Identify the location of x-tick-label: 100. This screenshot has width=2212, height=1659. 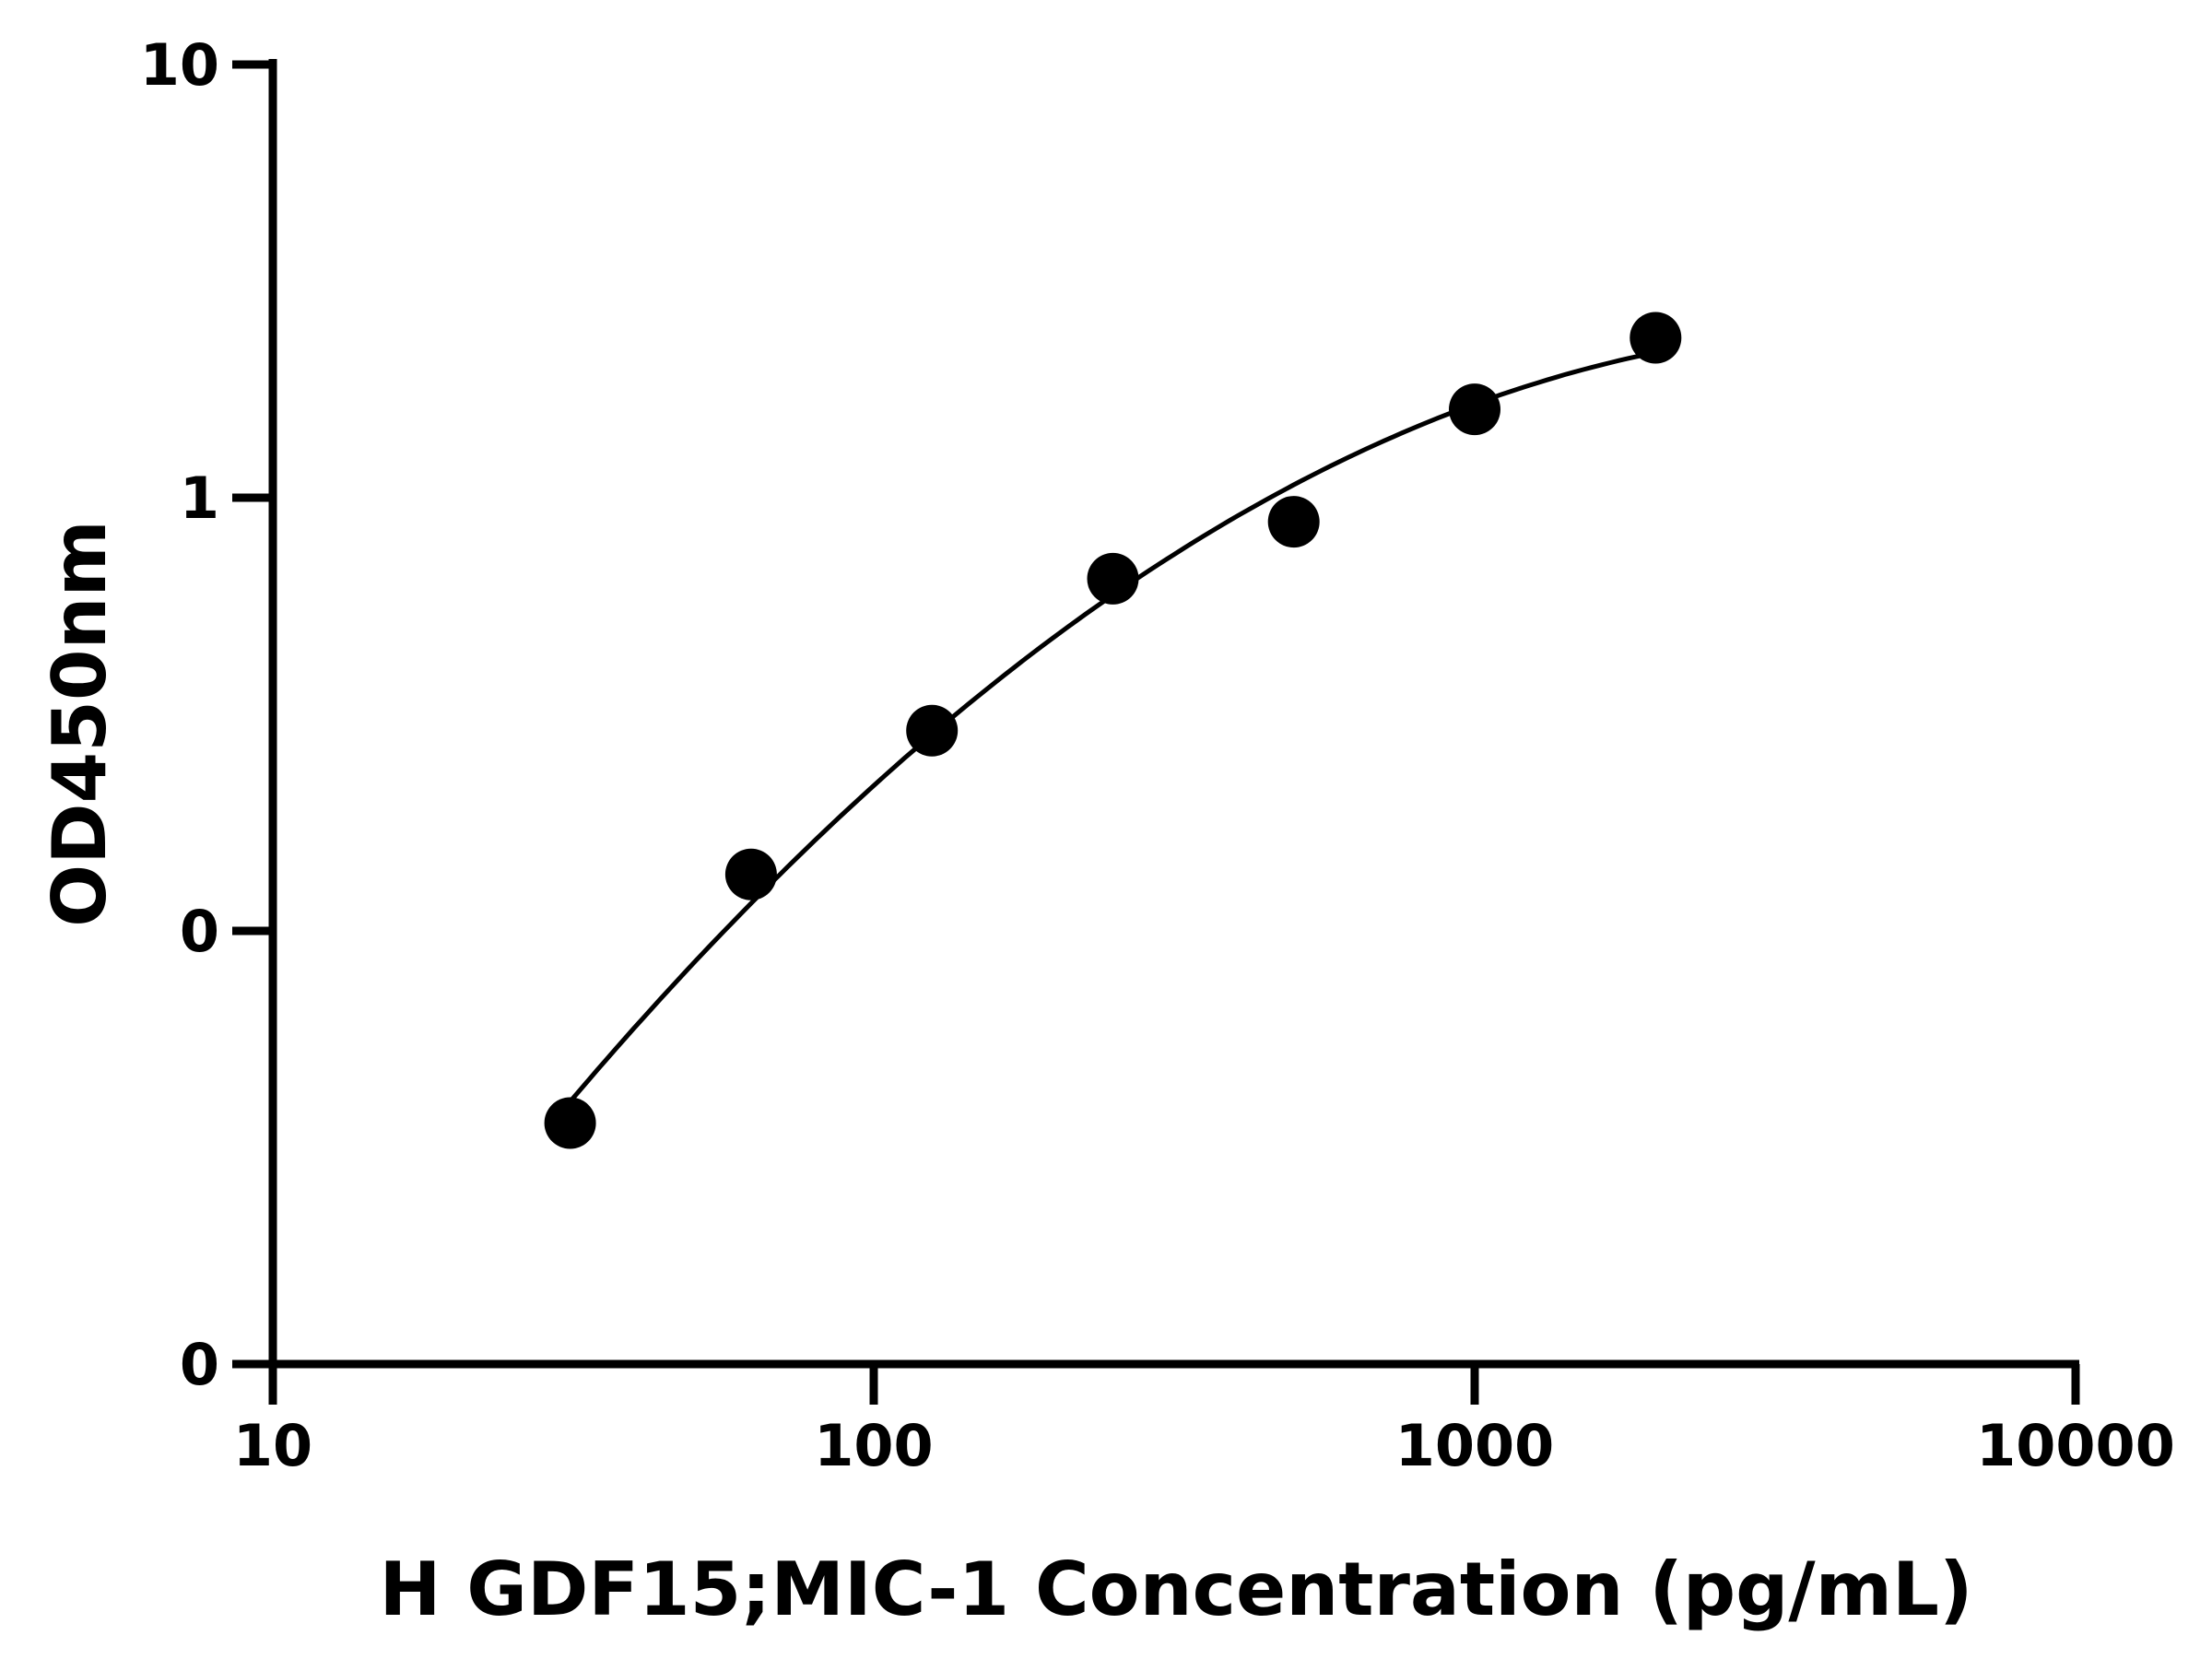
(873, 1445).